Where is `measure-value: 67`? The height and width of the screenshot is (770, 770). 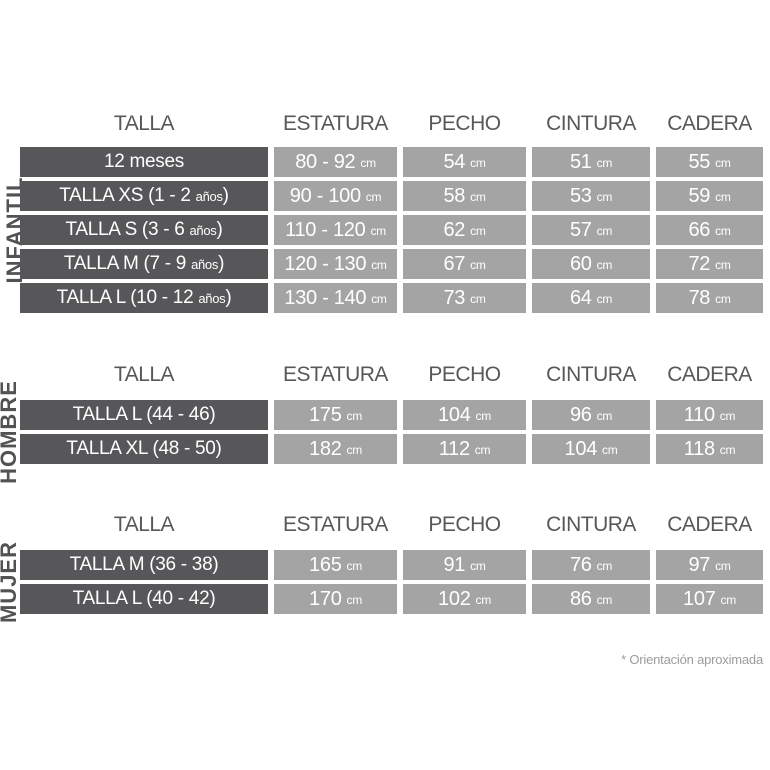 measure-value: 67 is located at coordinates (454, 263).